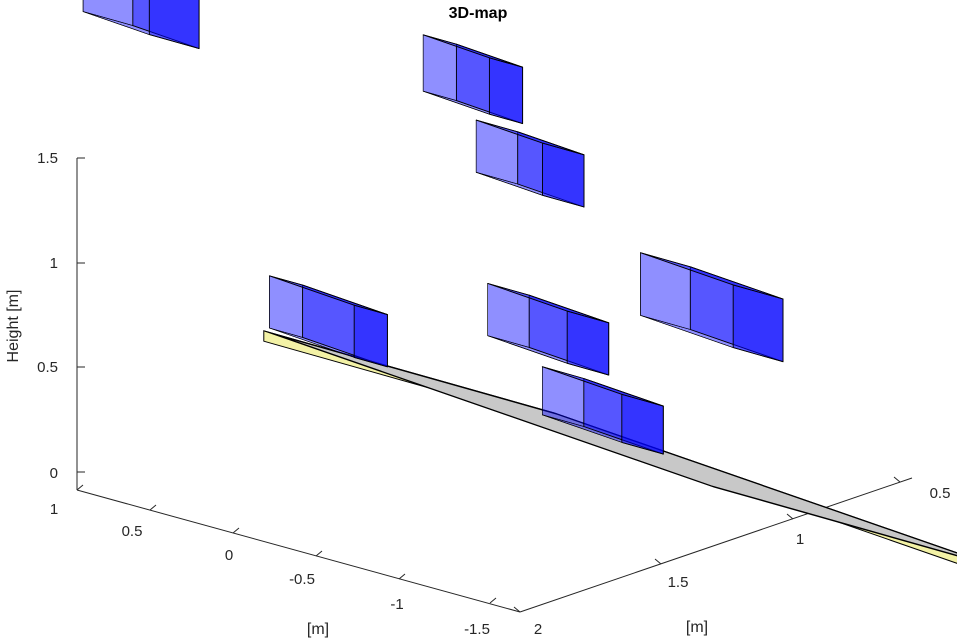 The image size is (957, 642). What do you see at coordinates (697, 627) in the screenshot?
I see `x-axis-label: [m]` at bounding box center [697, 627].